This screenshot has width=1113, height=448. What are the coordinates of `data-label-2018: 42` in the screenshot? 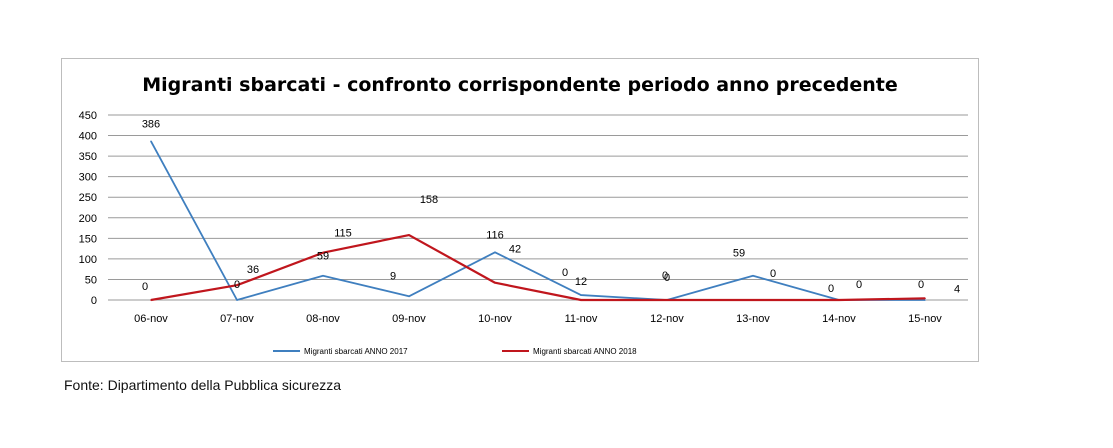 It's located at (515, 250).